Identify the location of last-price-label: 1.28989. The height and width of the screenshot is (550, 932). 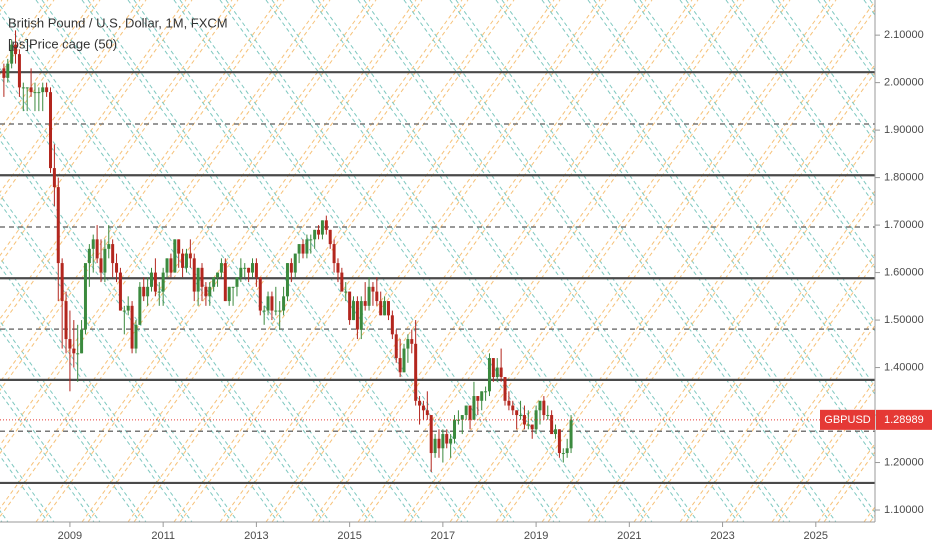
(904, 420).